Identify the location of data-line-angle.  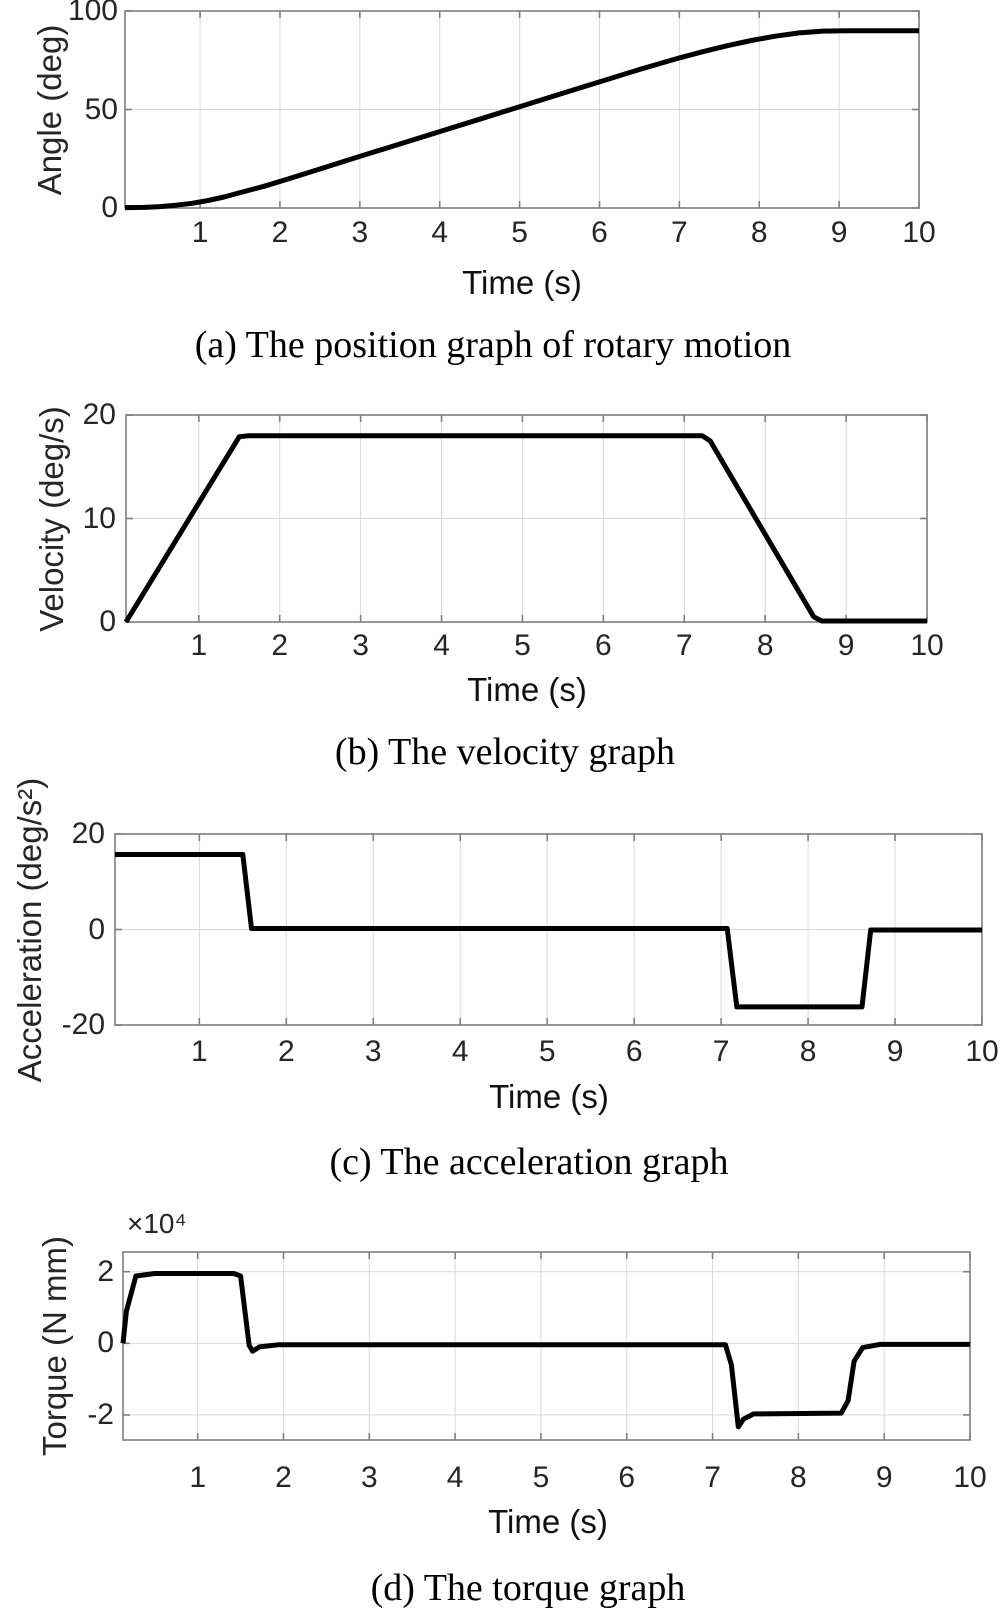
(521, 119).